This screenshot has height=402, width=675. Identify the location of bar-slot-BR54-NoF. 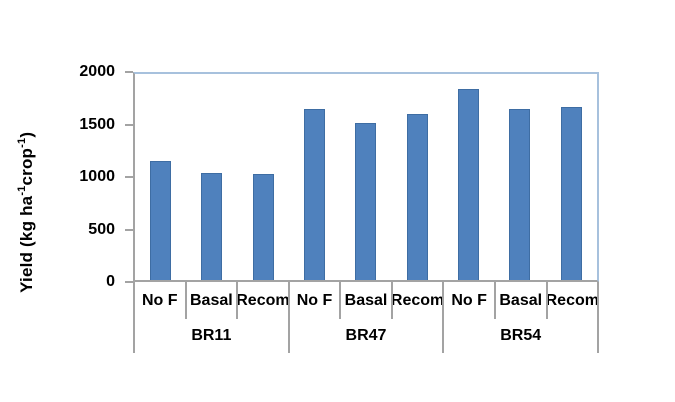
(468, 177).